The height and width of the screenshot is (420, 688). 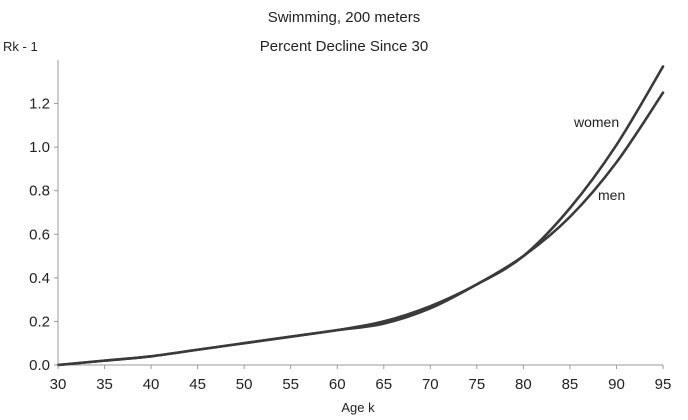 I want to click on x-tick-label: 75, so click(x=477, y=384).